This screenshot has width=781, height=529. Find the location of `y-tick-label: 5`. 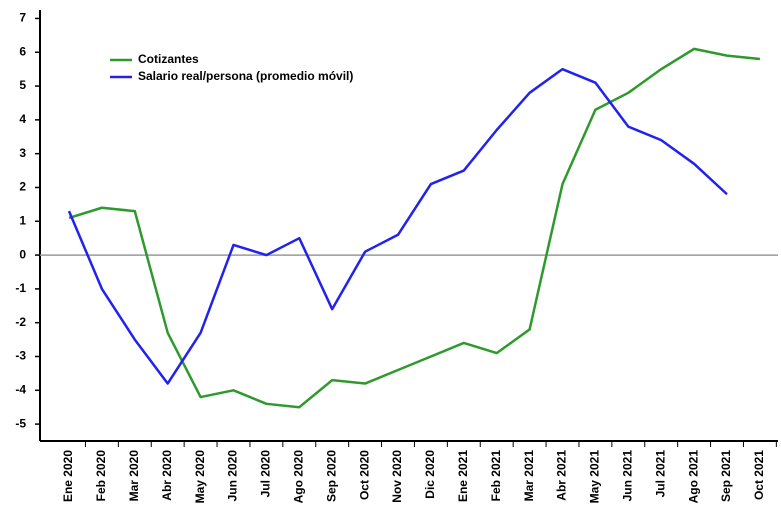

y-tick-label: 5 is located at coordinates (22, 85).